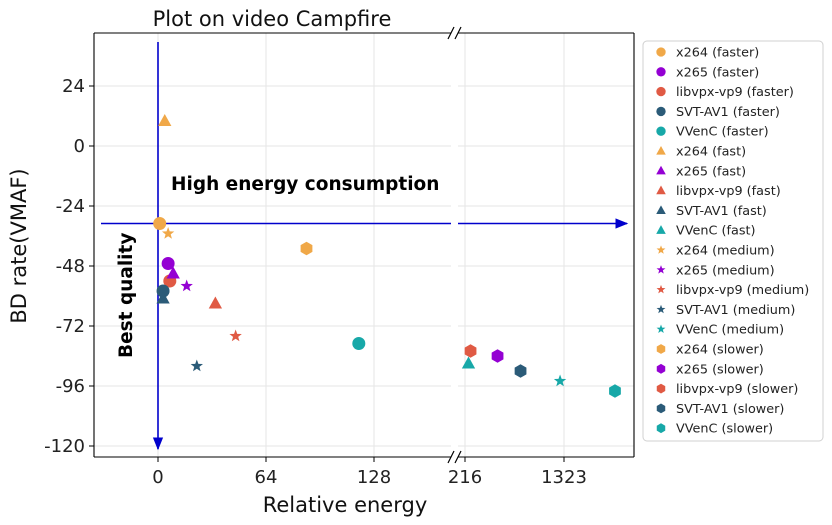 The height and width of the screenshot is (525, 832). What do you see at coordinates (19, 245) in the screenshot?
I see `y-axis-label: BD rate(VMAF)` at bounding box center [19, 245].